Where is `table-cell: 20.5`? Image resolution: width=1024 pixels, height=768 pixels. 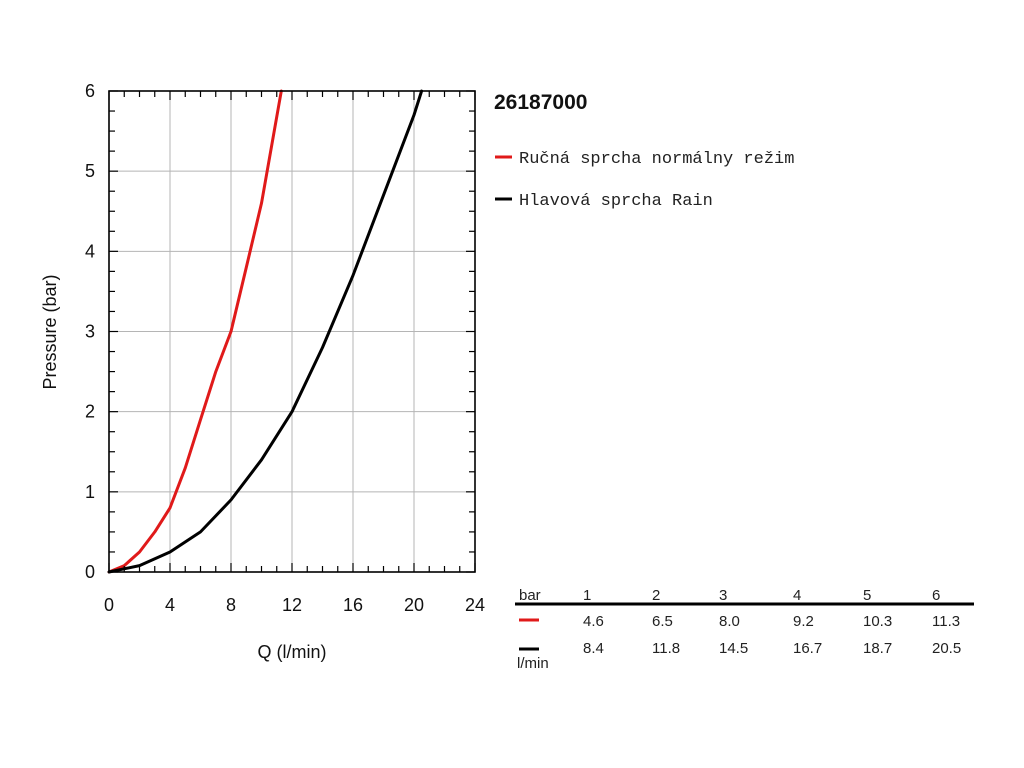 table-cell: 20.5 is located at coordinates (946, 648).